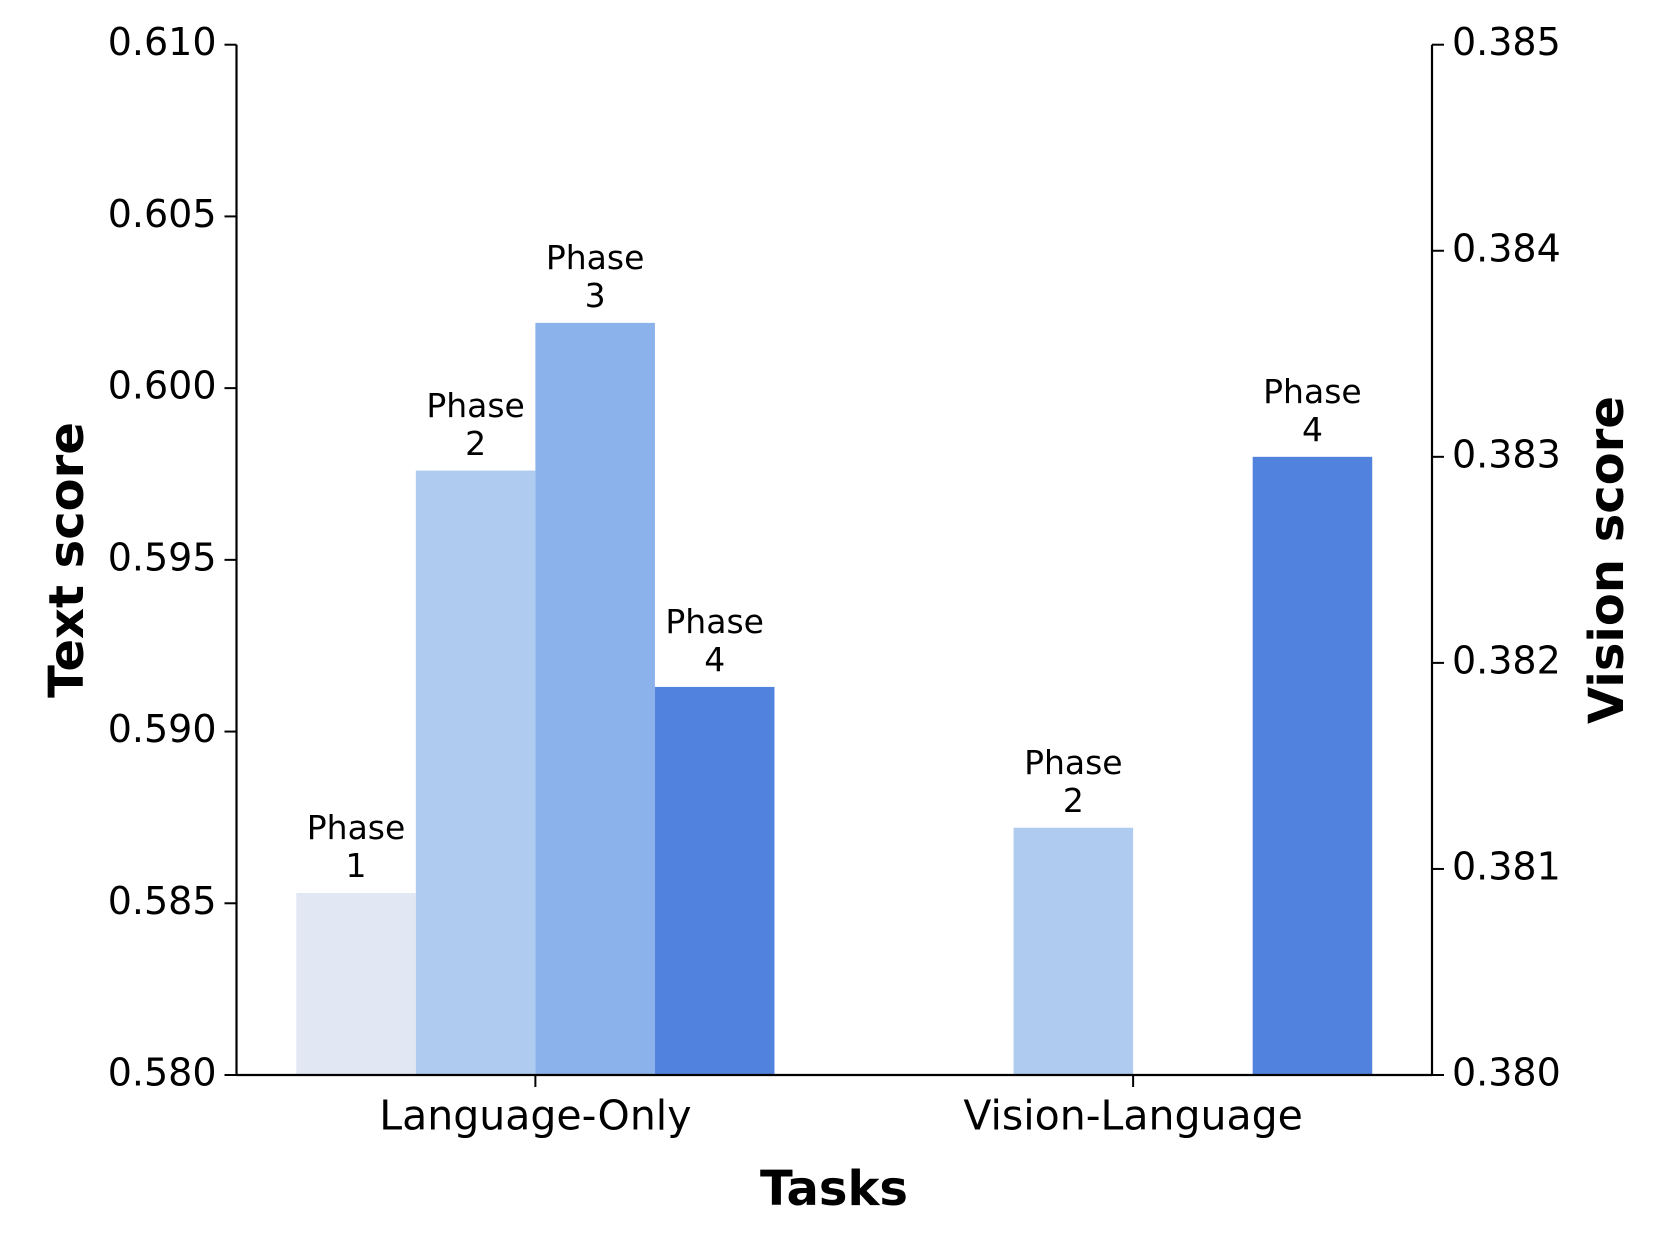 This screenshot has height=1240, width=1662. What do you see at coordinates (834, 1189) in the screenshot?
I see `x-axis-title: Tasks` at bounding box center [834, 1189].